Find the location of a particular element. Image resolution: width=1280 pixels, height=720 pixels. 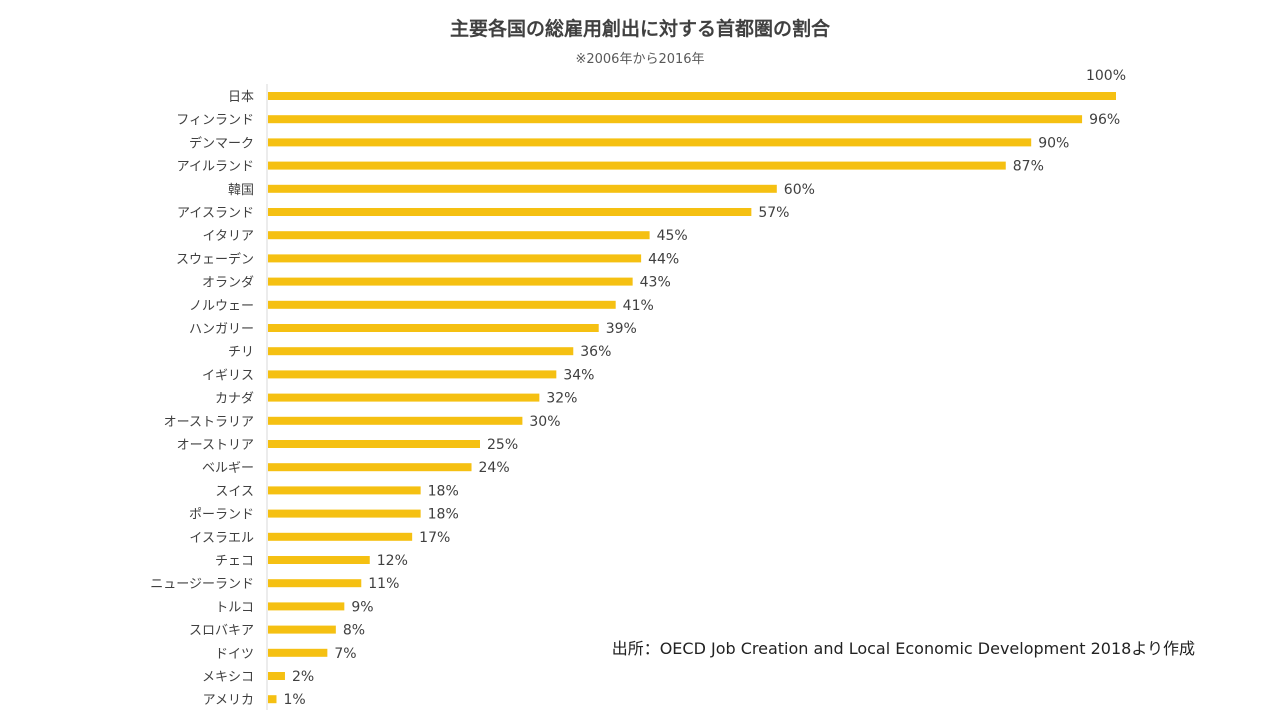

data-label: 100% is located at coordinates (1106, 76).